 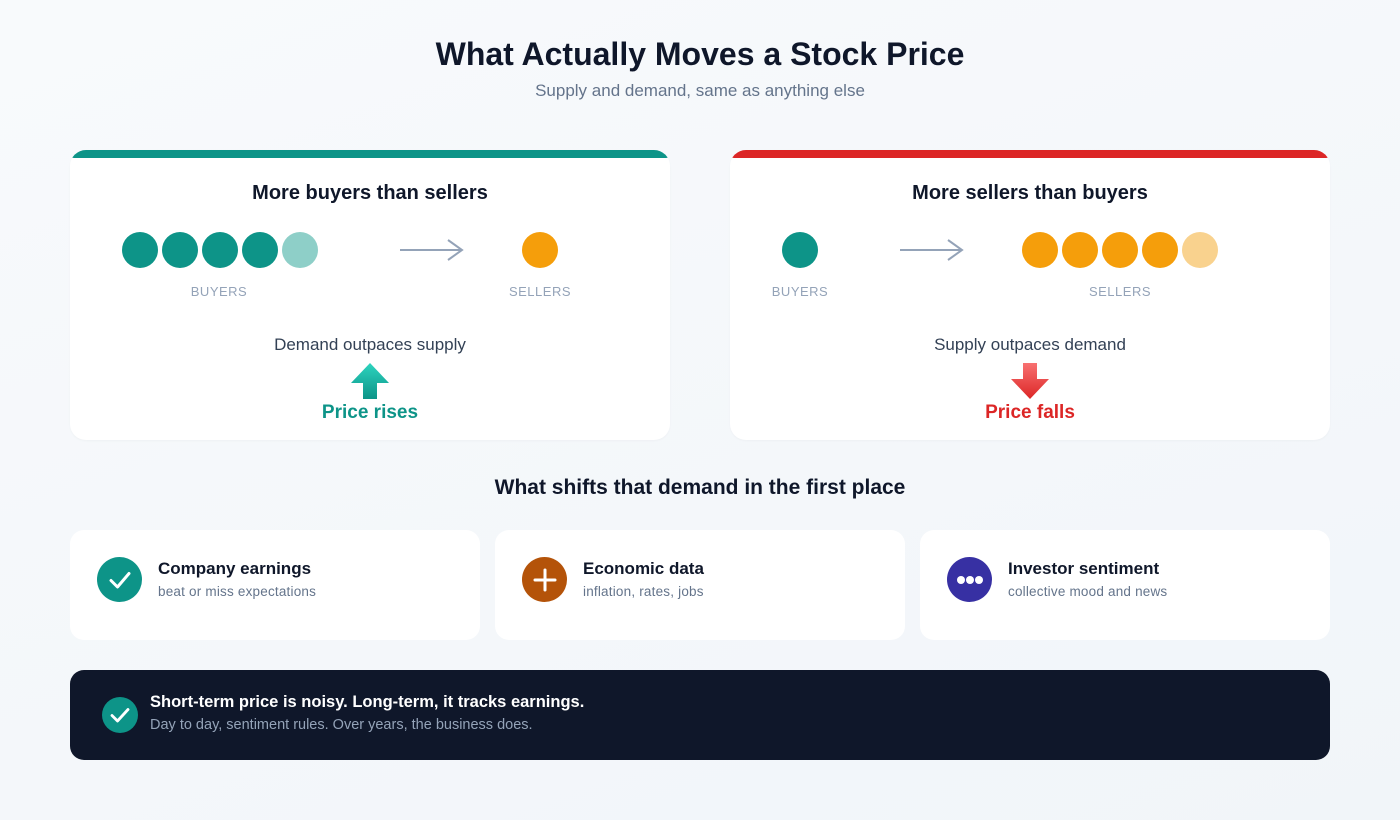 I want to click on card-heading: More sellers than buyers, so click(x=1030, y=193).